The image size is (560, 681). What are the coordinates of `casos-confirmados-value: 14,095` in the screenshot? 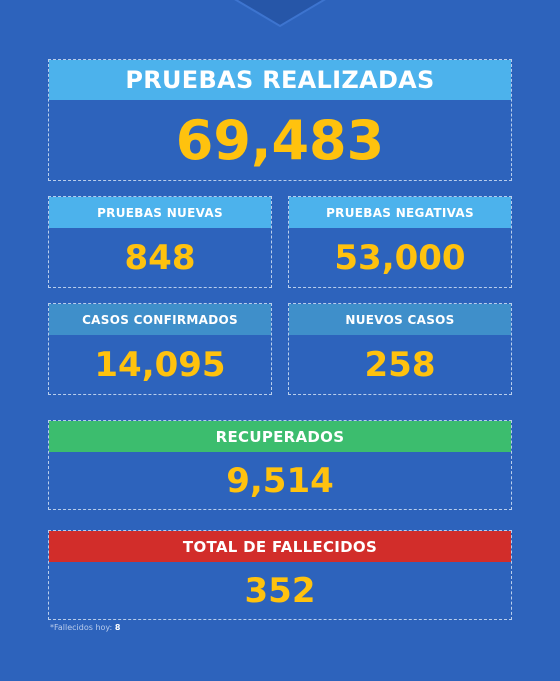 It's located at (160, 365).